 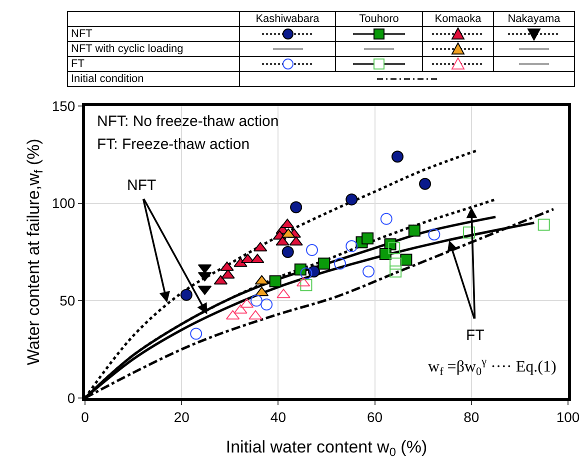 What do you see at coordinates (154, 34) in the screenshot?
I see `text: NFT` at bounding box center [154, 34].